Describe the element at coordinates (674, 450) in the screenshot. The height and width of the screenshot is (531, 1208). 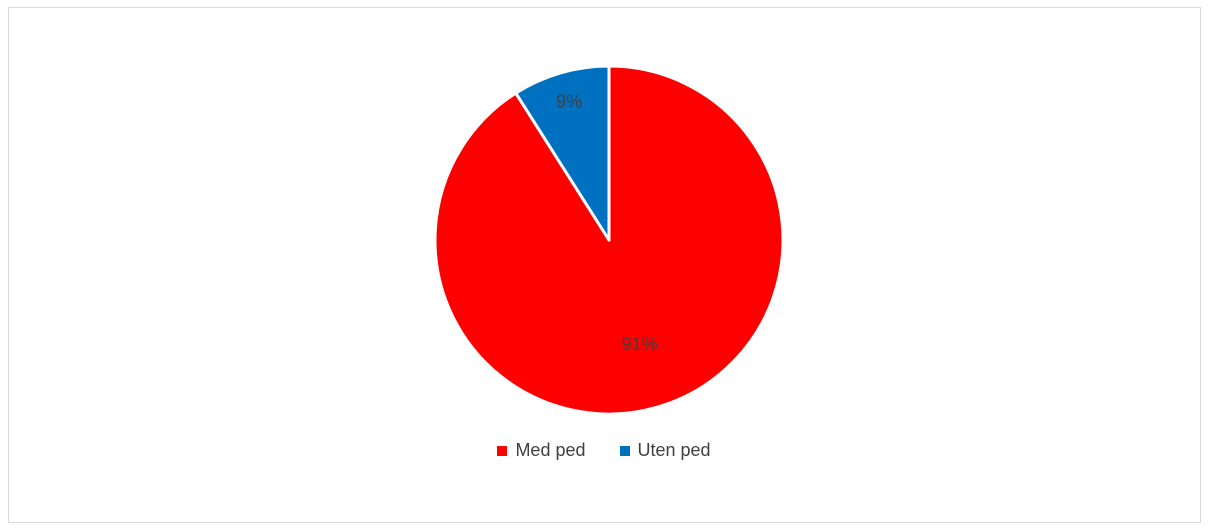
I see `legend-label-uten-ped: Uten ped` at that location.